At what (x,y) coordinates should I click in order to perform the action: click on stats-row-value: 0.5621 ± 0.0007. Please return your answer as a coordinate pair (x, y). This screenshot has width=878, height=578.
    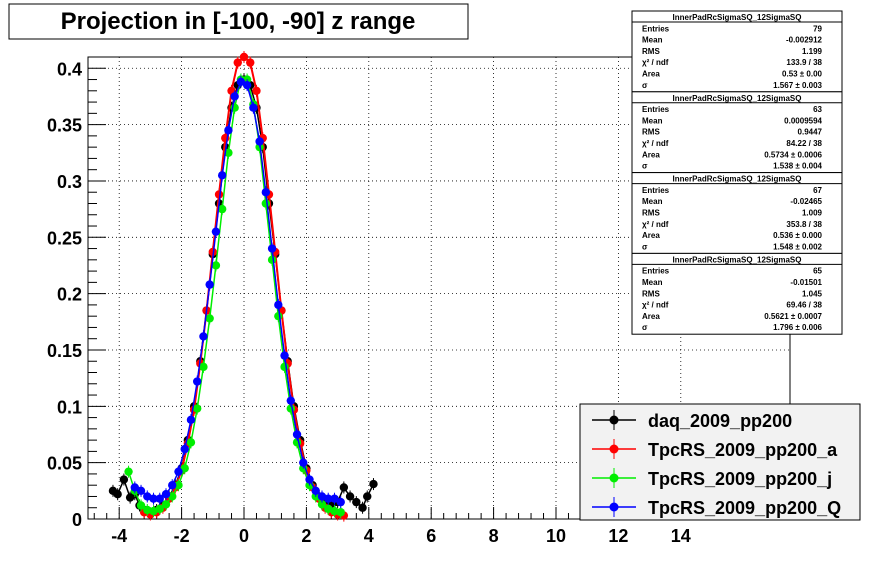
    Looking at the image, I should click on (793, 316).